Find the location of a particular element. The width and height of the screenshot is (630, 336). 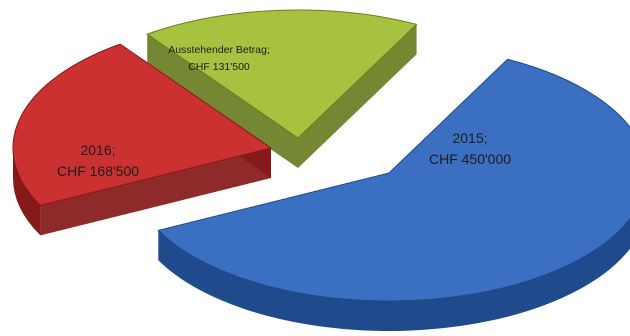

slice-label-2015-line1: 2015; is located at coordinates (469, 138).